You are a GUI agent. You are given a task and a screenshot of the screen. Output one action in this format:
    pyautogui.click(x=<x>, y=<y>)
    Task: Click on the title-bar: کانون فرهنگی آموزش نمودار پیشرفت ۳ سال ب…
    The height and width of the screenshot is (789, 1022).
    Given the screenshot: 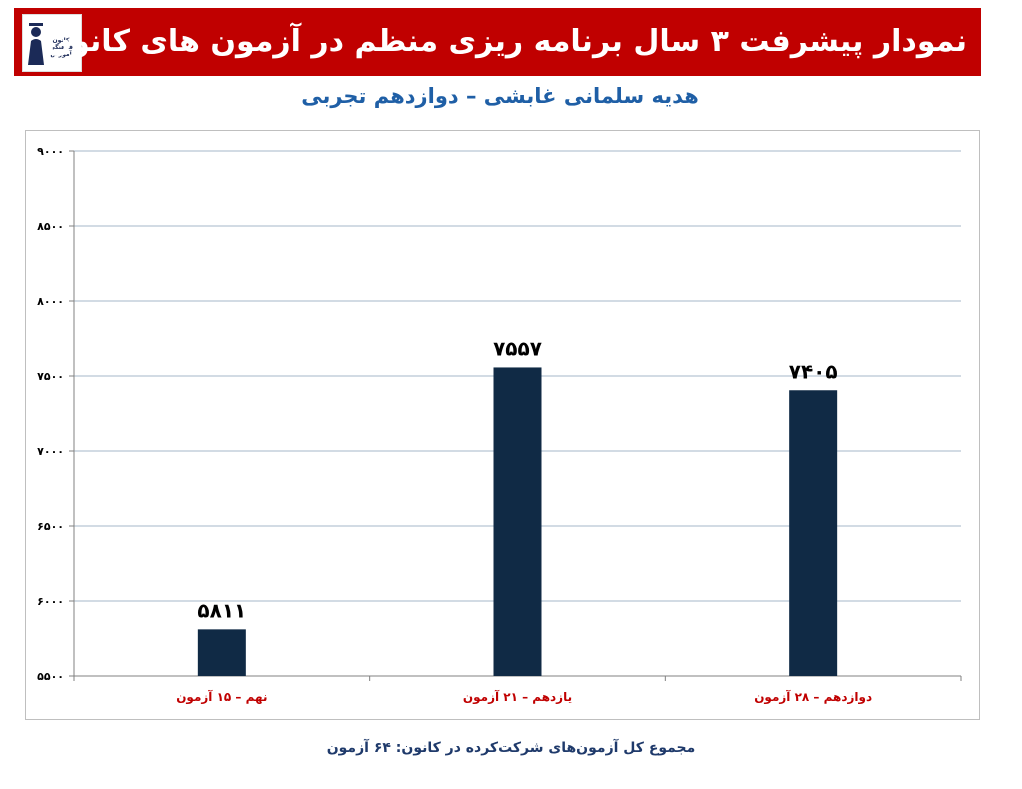 What is the action you would take?
    pyautogui.click(x=497, y=42)
    